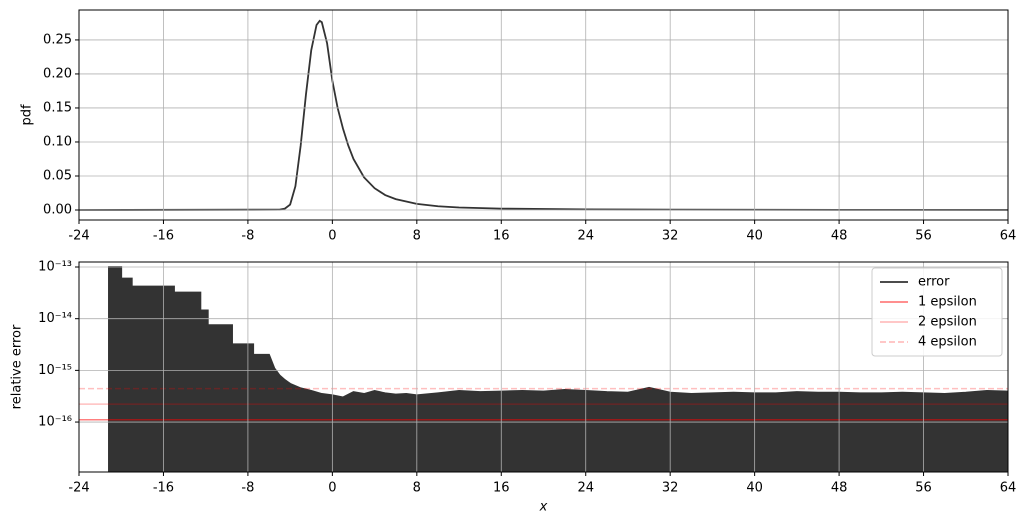 The width and height of the screenshot is (1027, 525). I want to click on y-tick-label: 10⁻¹⁴, so click(55, 318).